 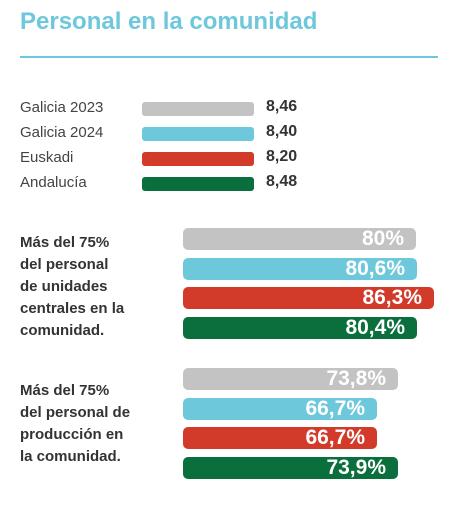 What do you see at coordinates (282, 156) in the screenshot?
I see `legend-value: 8,20` at bounding box center [282, 156].